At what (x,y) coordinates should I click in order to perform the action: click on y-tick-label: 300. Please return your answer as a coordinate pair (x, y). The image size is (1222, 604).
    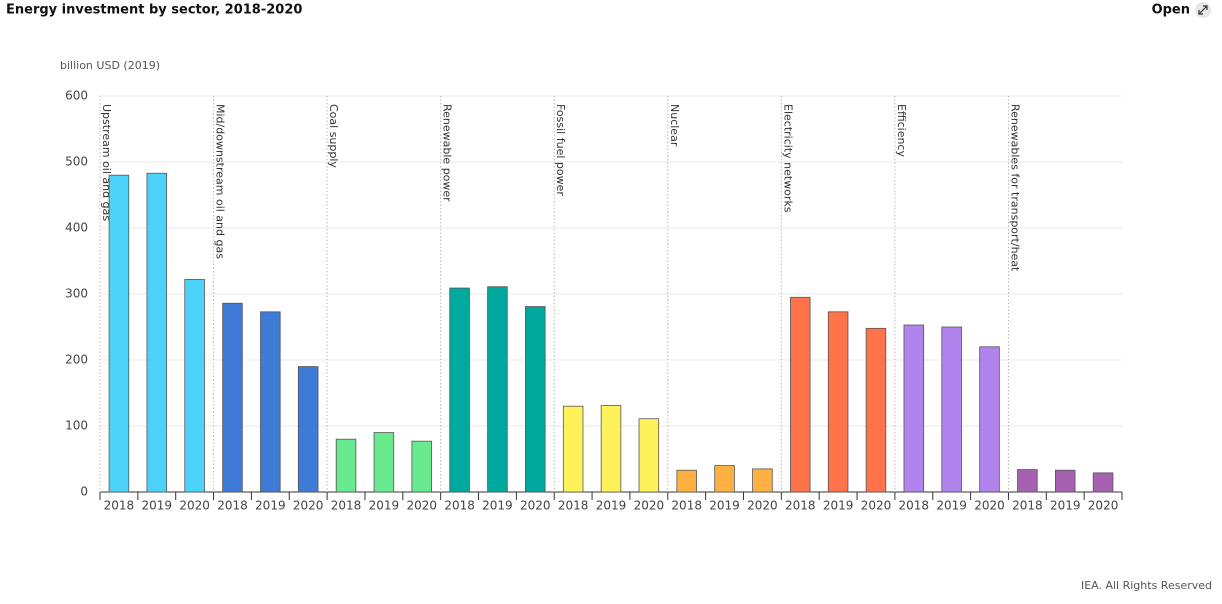
    Looking at the image, I should click on (76, 294).